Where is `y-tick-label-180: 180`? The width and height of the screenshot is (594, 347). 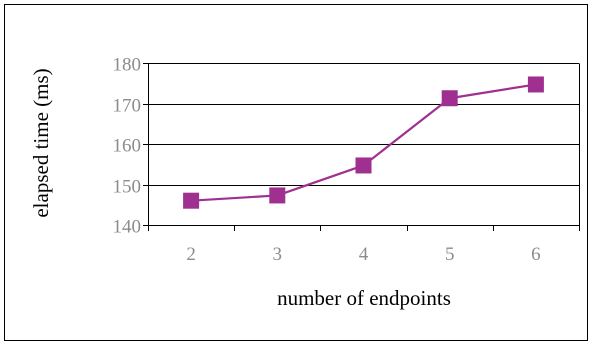
y-tick-label-180: 180 is located at coordinates (127, 65).